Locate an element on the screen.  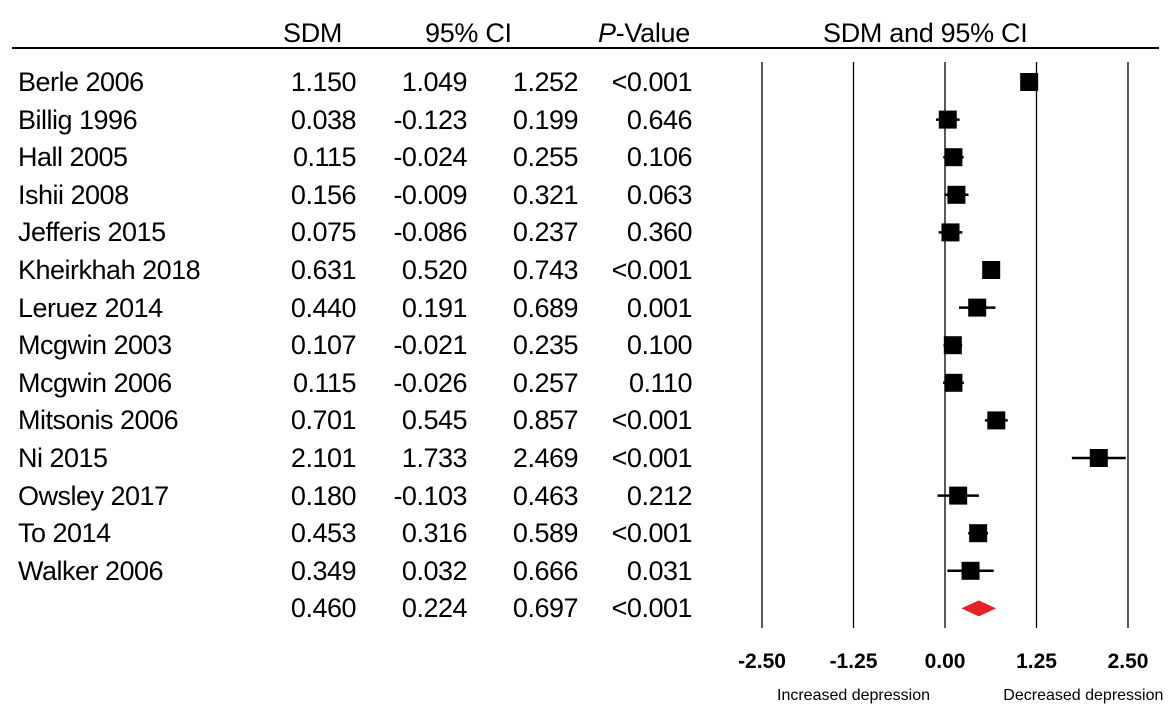
cell-study: To 2014 is located at coordinates (64, 533).